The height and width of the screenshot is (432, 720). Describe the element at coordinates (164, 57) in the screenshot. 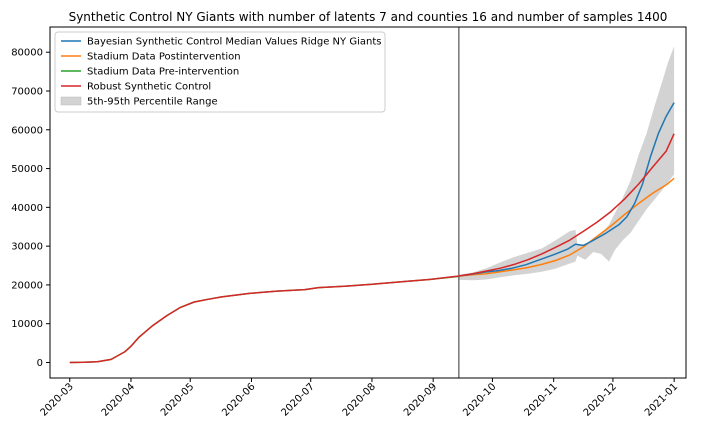

I see `legend-label: Stadium Data Postintervention` at that location.